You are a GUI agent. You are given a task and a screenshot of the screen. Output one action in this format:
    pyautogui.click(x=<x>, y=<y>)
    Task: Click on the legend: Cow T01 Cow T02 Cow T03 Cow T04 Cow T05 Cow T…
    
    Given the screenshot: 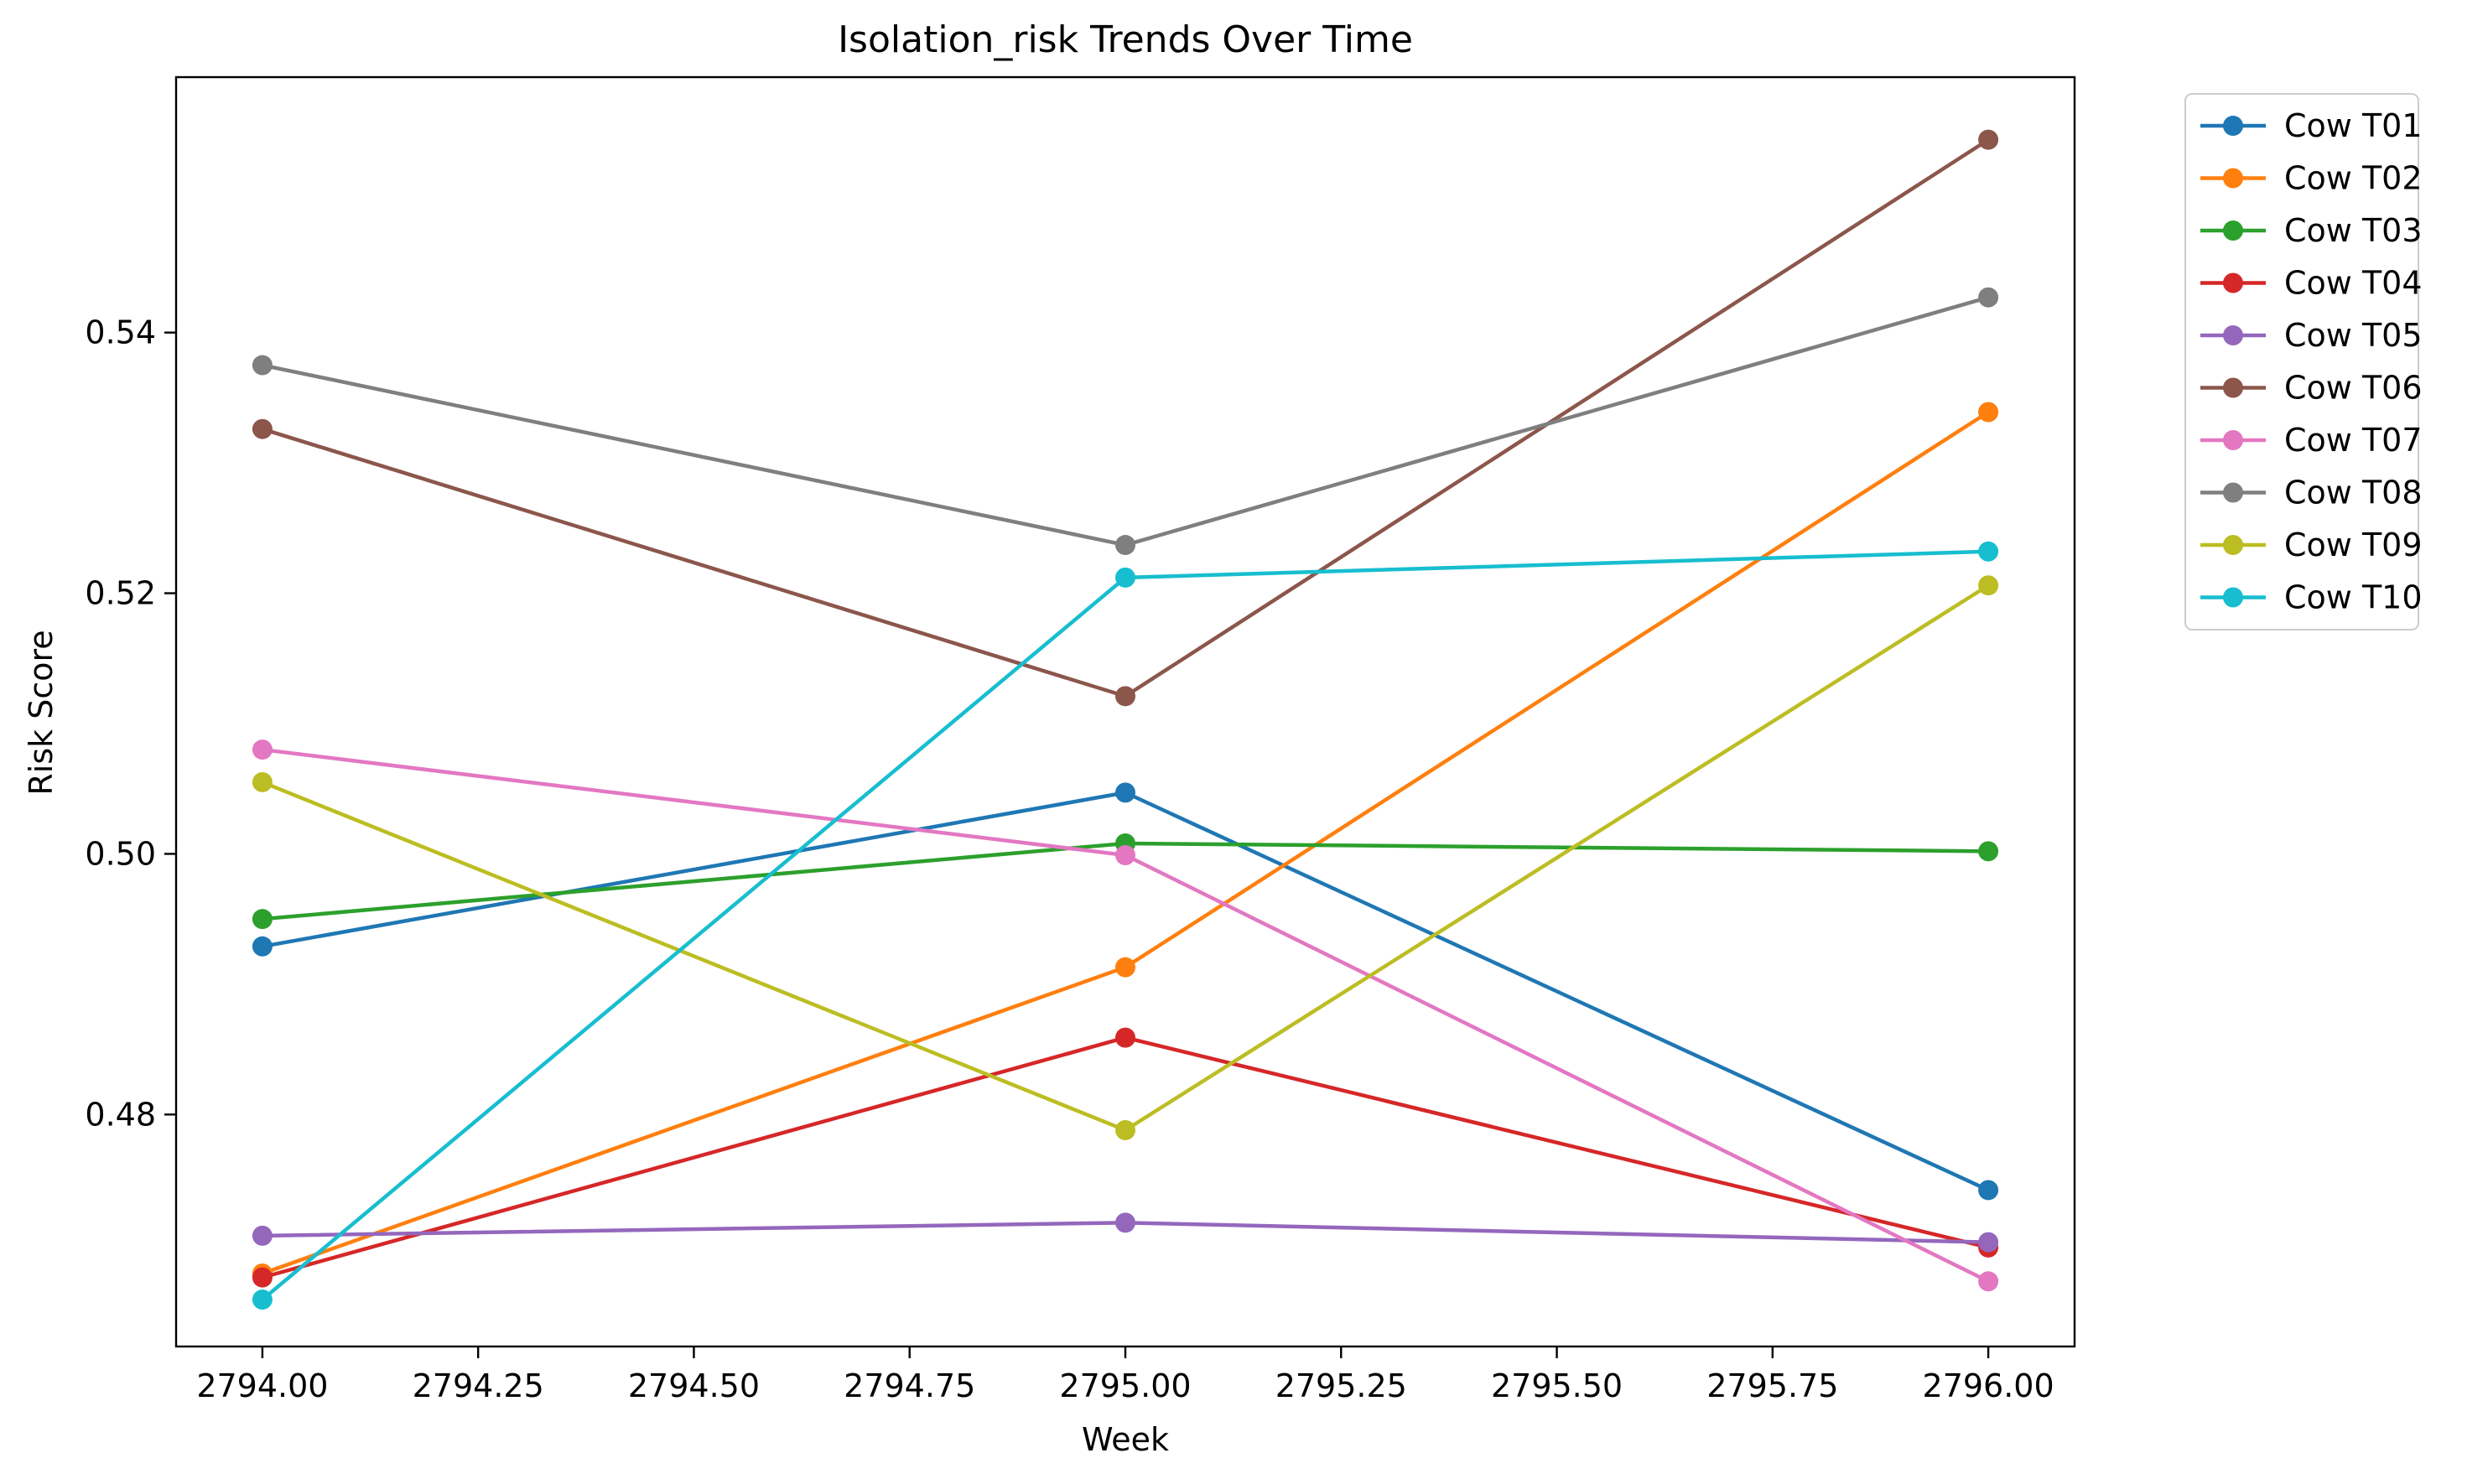 What is the action you would take?
    pyautogui.click(x=2303, y=361)
    